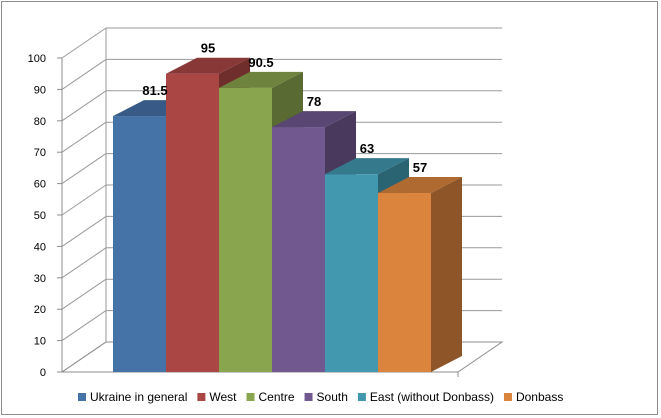 Image resolution: width=661 pixels, height=418 pixels. Describe the element at coordinates (40, 342) in the screenshot. I see `y-tick-label: 10` at that location.